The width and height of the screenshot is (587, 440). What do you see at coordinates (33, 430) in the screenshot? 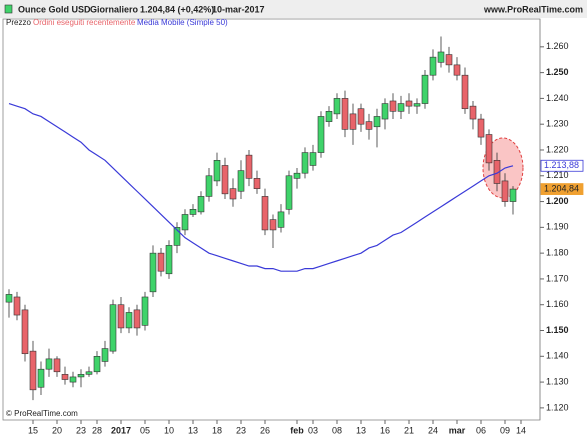
I see `x-tick-label: 15` at bounding box center [33, 430].